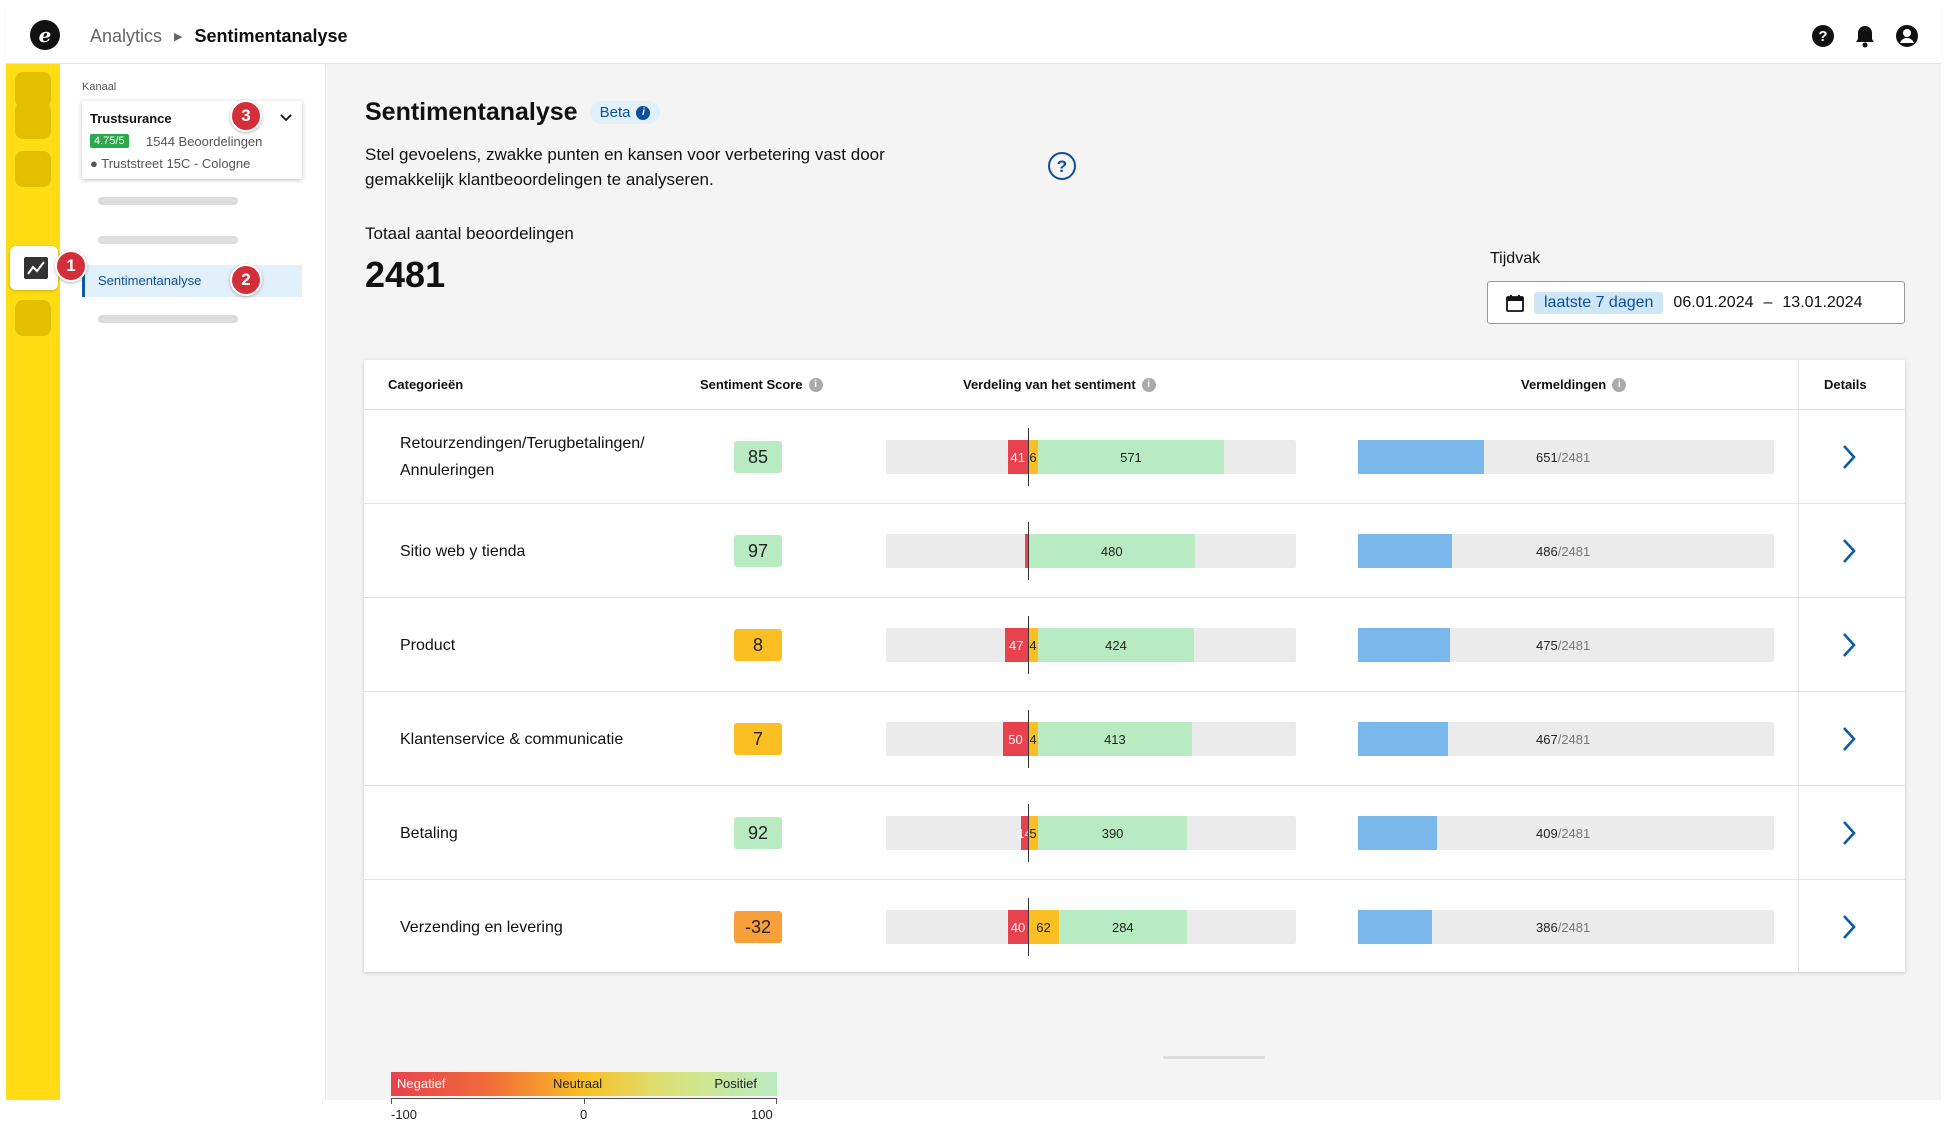 This screenshot has height=1122, width=1947. What do you see at coordinates (1091, 927) in the screenshot?
I see `sentiment-distribution-bar: 40 62 284` at bounding box center [1091, 927].